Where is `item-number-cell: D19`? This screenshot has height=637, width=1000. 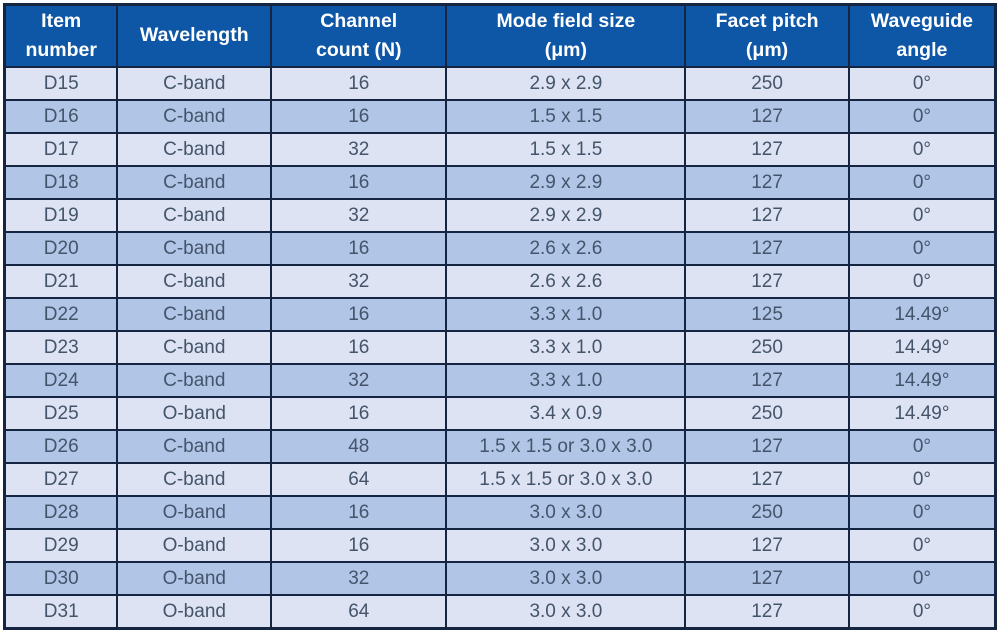
item-number-cell: D19 is located at coordinates (61, 215).